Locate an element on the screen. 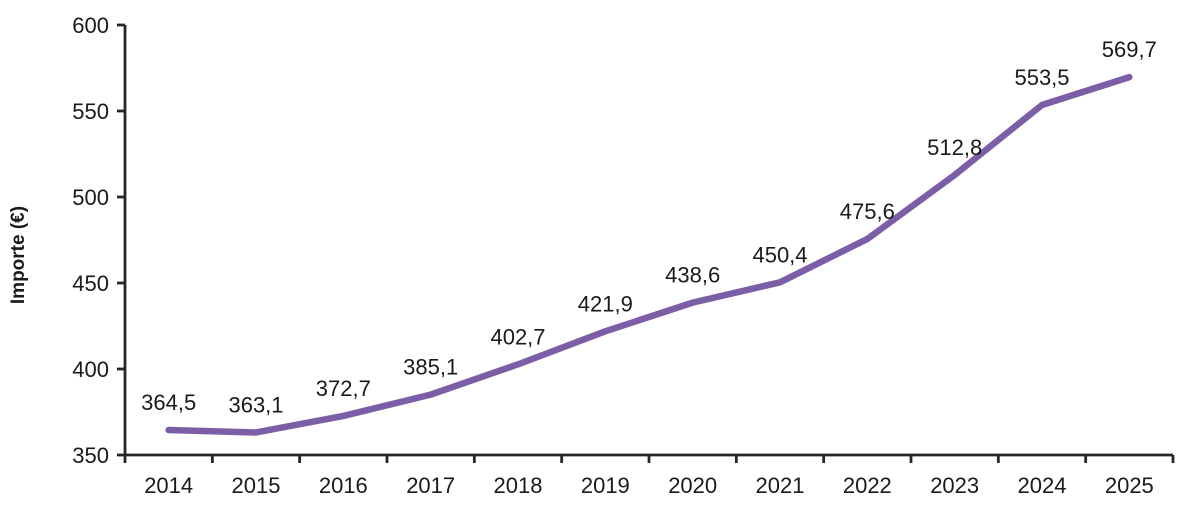 The image size is (1200, 514). x-tick-label: 2015 is located at coordinates (256, 485).